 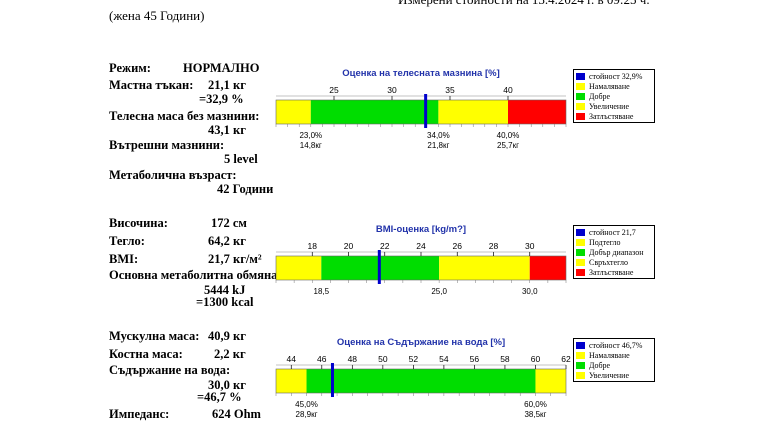 What do you see at coordinates (227, 336) in the screenshot?
I see `muscle-mass-value: 40,9 кг` at bounding box center [227, 336].